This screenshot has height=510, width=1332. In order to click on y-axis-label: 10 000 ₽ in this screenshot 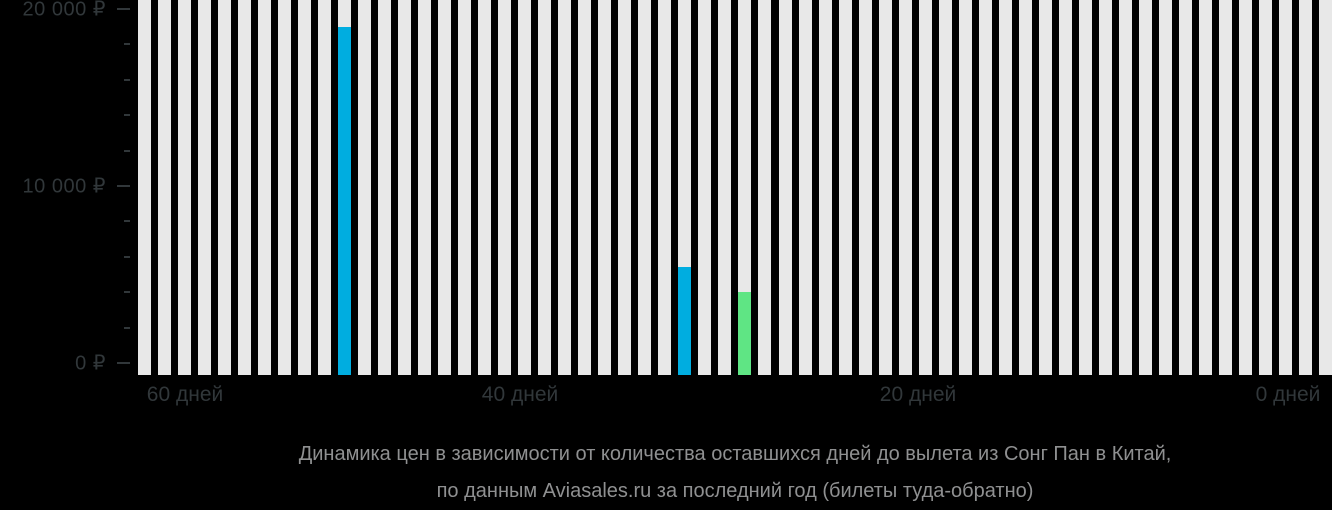, I will do `click(64, 186)`.